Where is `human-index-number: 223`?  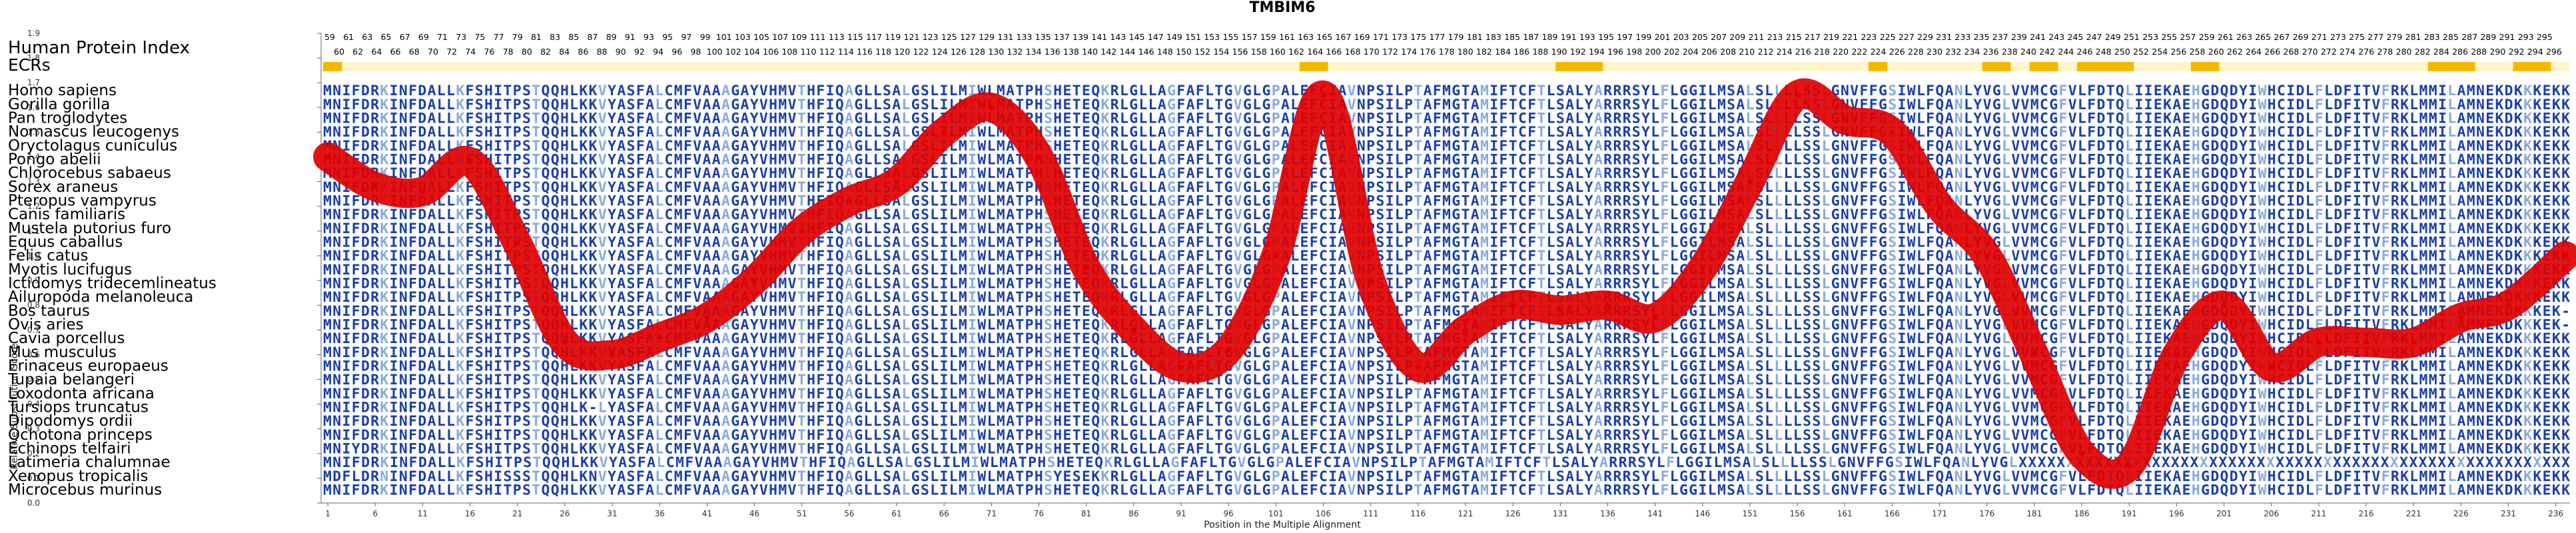 human-index-number: 223 is located at coordinates (1869, 37).